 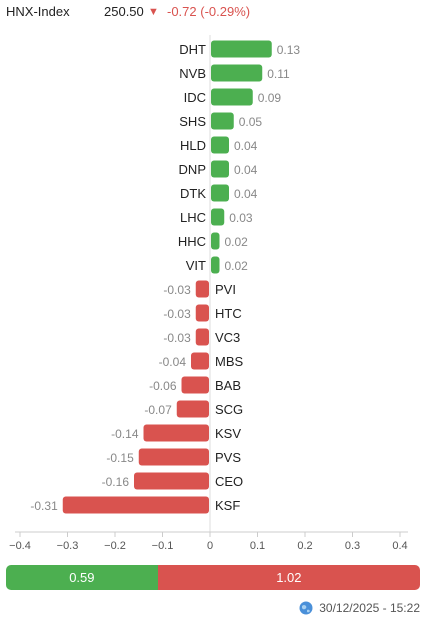 I want to click on x-tick-label: −0.4, so click(x=20, y=546).